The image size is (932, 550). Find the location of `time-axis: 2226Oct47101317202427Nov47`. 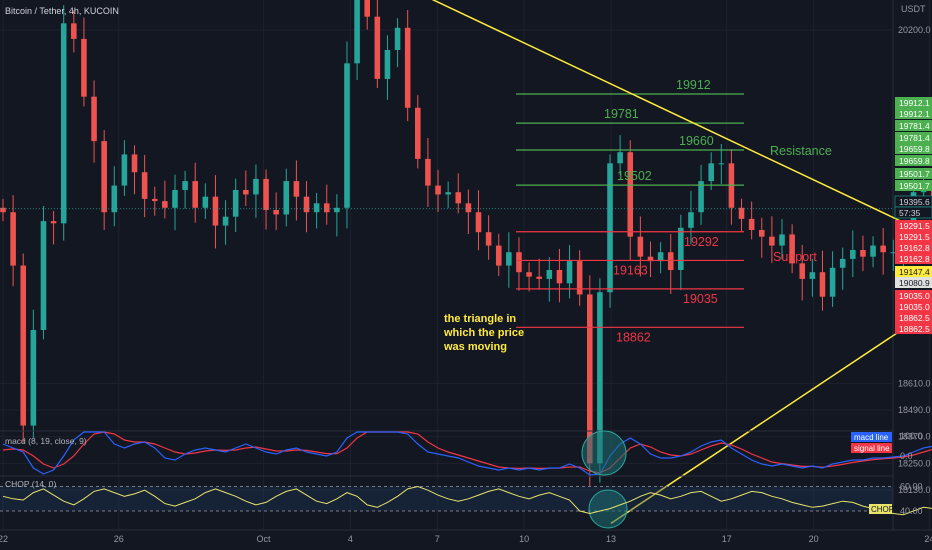

time-axis: 2226Oct47101317202427Nov47 is located at coordinates (466, 539).